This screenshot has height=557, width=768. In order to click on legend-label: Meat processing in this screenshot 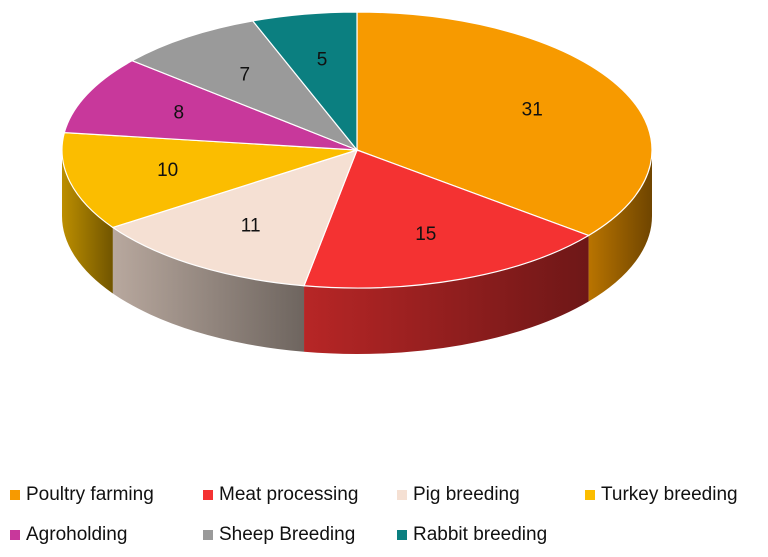, I will do `click(289, 494)`.